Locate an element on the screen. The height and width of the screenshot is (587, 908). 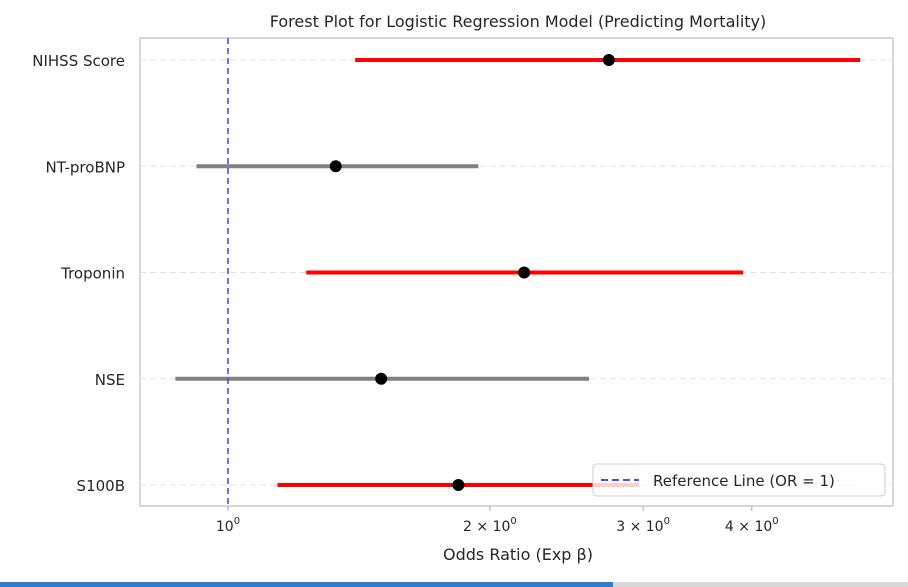
legend-frame is located at coordinates (739, 480).